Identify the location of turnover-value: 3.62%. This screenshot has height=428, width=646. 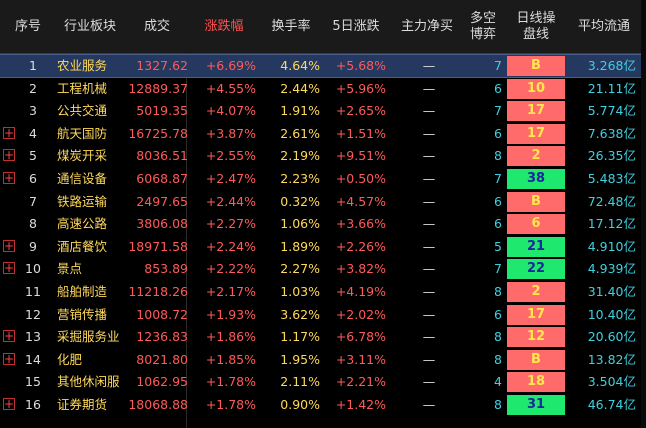
(300, 314).